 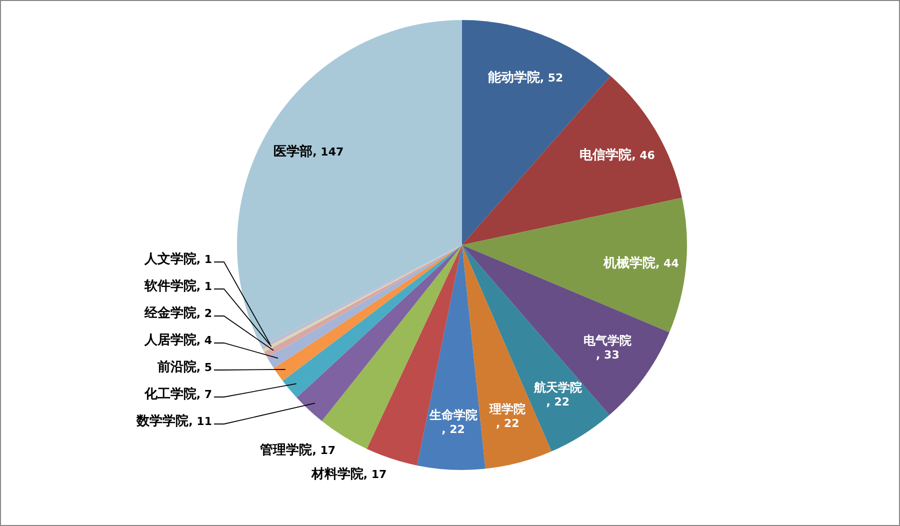 I want to click on slice-label: 理学院, so click(x=507, y=409).